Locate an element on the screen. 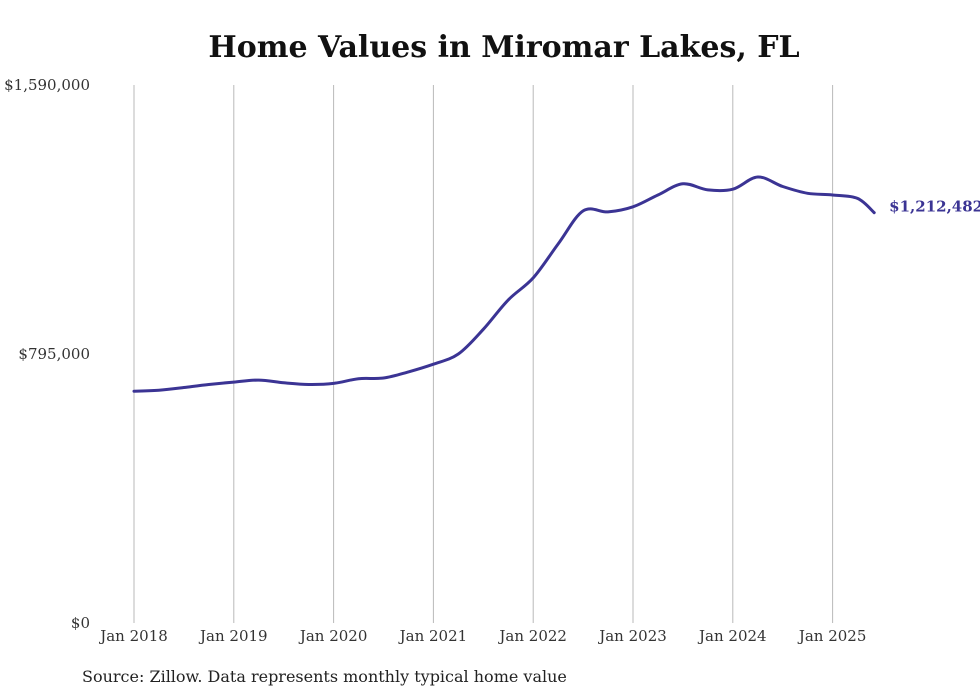 The width and height of the screenshot is (980, 699). y-axis-tick-labels: $0 $795,000 $1,590,000 is located at coordinates (47, 354).